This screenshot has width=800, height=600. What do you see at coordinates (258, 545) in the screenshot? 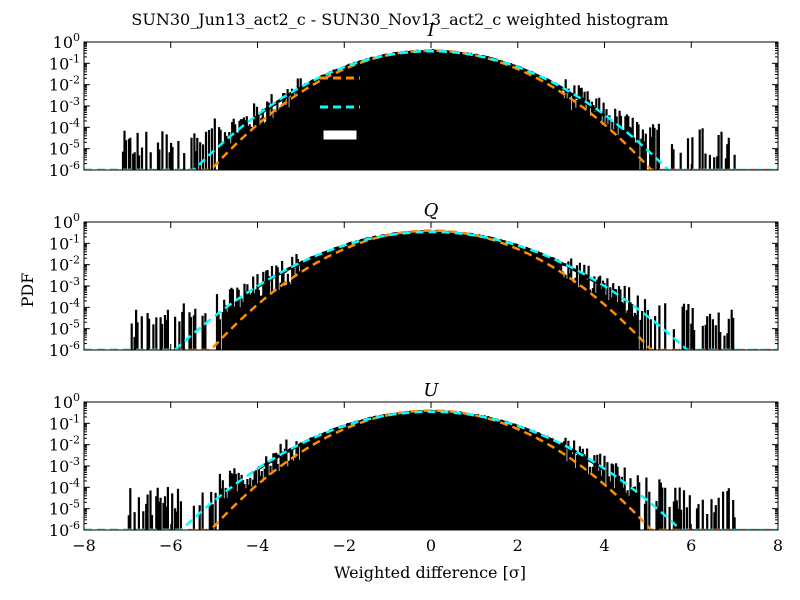
I see `x-tick-label: −4` at bounding box center [258, 545].